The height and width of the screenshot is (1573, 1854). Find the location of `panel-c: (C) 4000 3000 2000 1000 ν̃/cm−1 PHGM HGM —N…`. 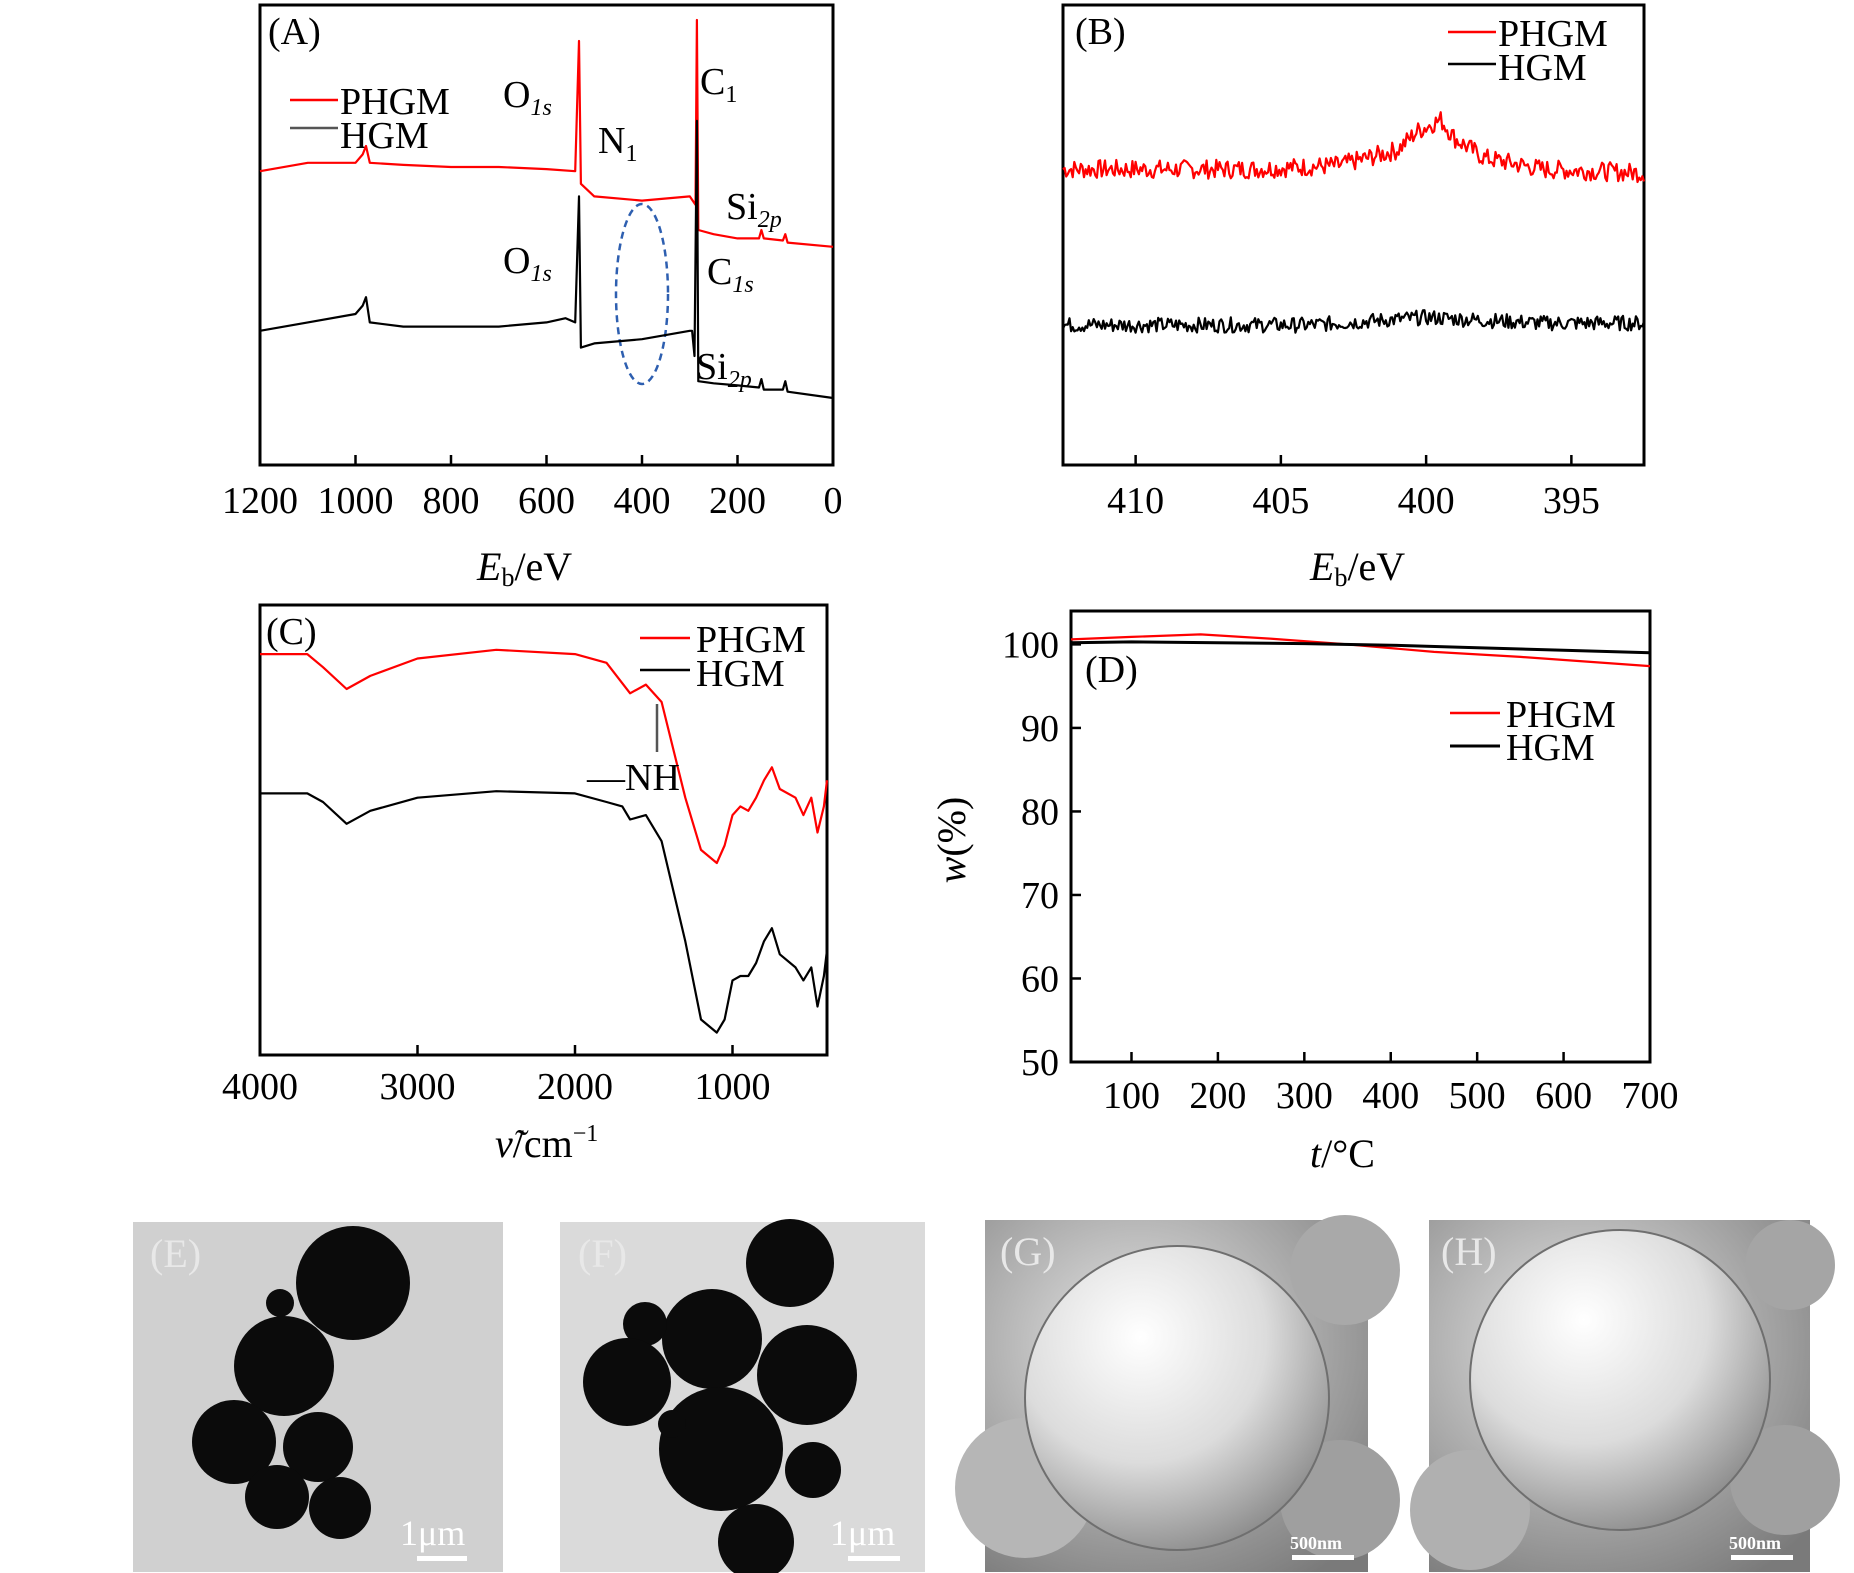

panel-c: (C) 4000 3000 2000 1000 ν̃/cm−1 PHGM HGM —N… is located at coordinates (525, 884).